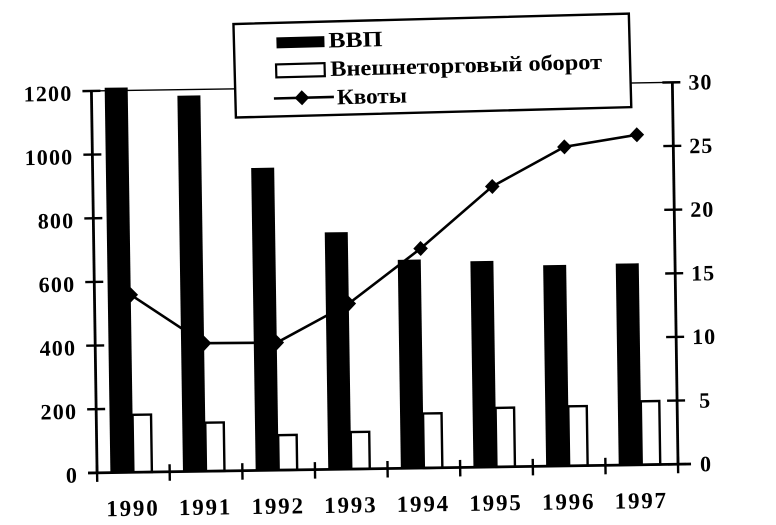 Image resolution: width=776 pixels, height=525 pixels. Describe the element at coordinates (703, 272) in the screenshot. I see `svg-text: 15` at that location.